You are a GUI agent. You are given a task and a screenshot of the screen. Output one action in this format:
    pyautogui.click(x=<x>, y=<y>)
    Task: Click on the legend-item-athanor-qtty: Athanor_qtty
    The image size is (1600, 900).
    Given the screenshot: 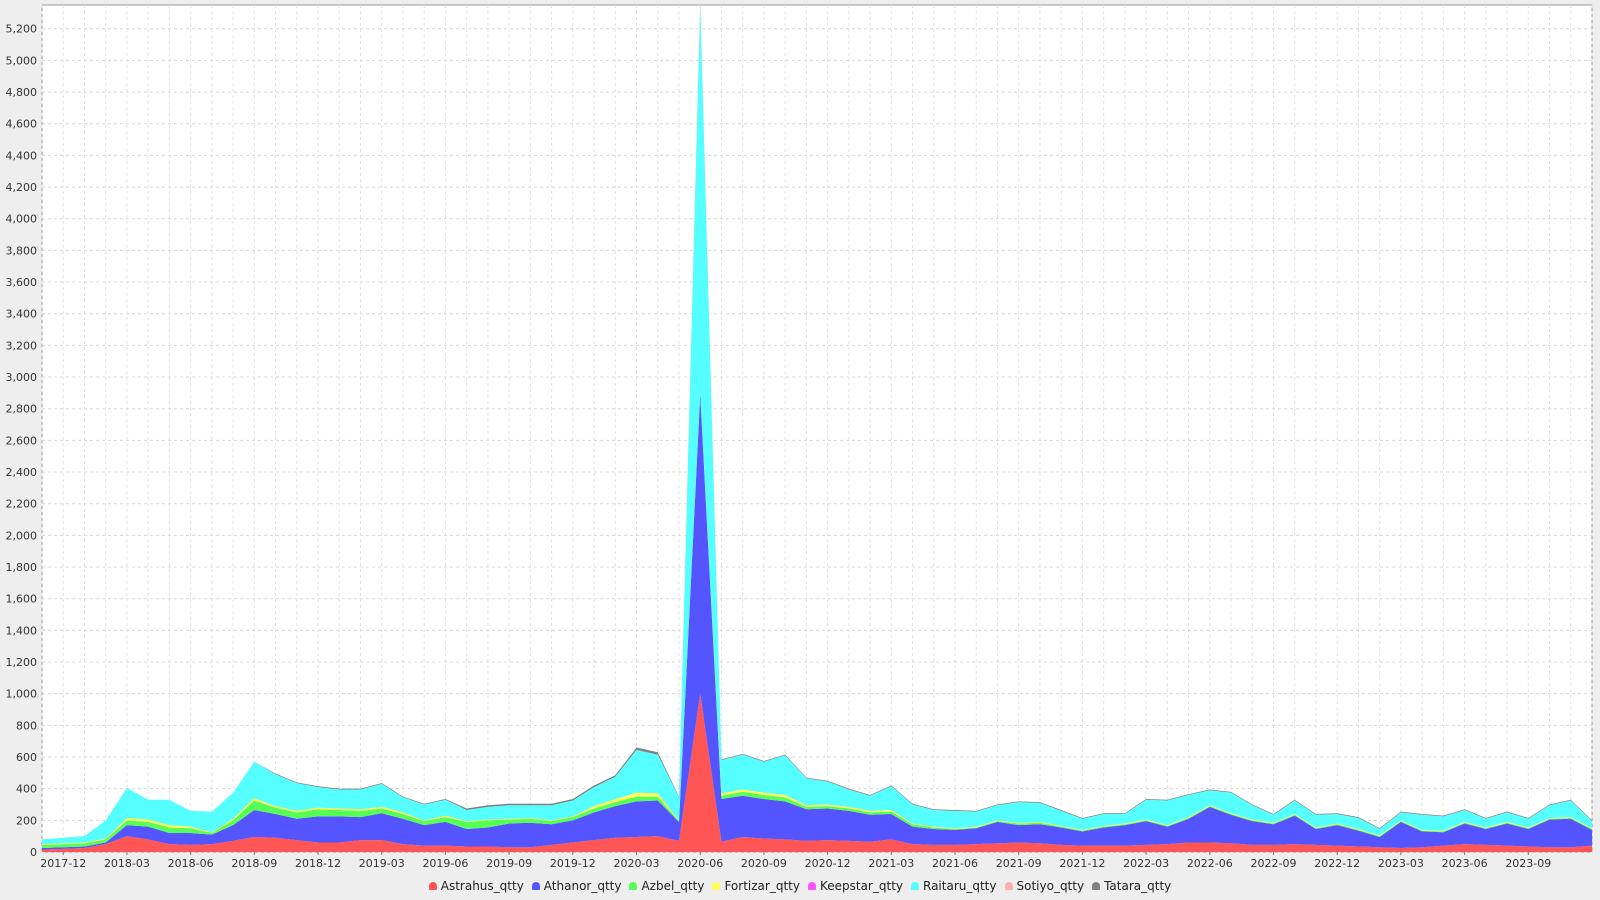 What is the action you would take?
    pyautogui.click(x=576, y=886)
    